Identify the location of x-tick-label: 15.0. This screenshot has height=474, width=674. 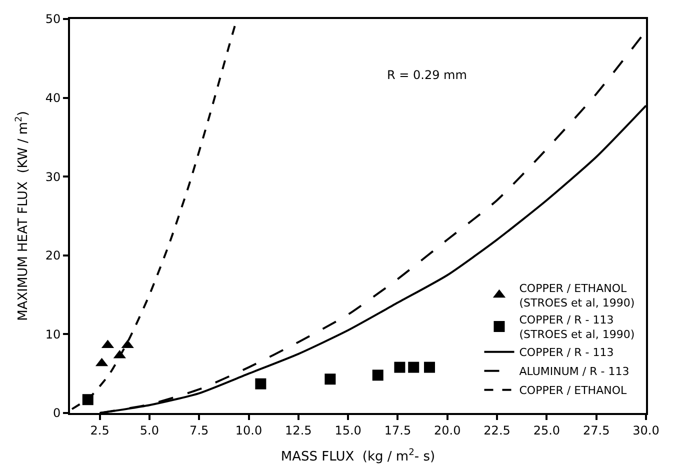
(348, 430).